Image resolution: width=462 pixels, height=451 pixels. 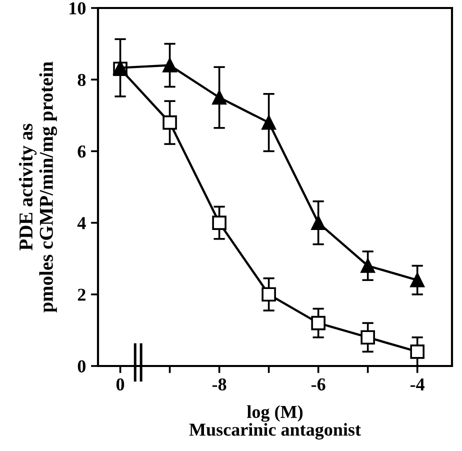 I want to click on y-tick-label: 8, so click(x=82, y=80).